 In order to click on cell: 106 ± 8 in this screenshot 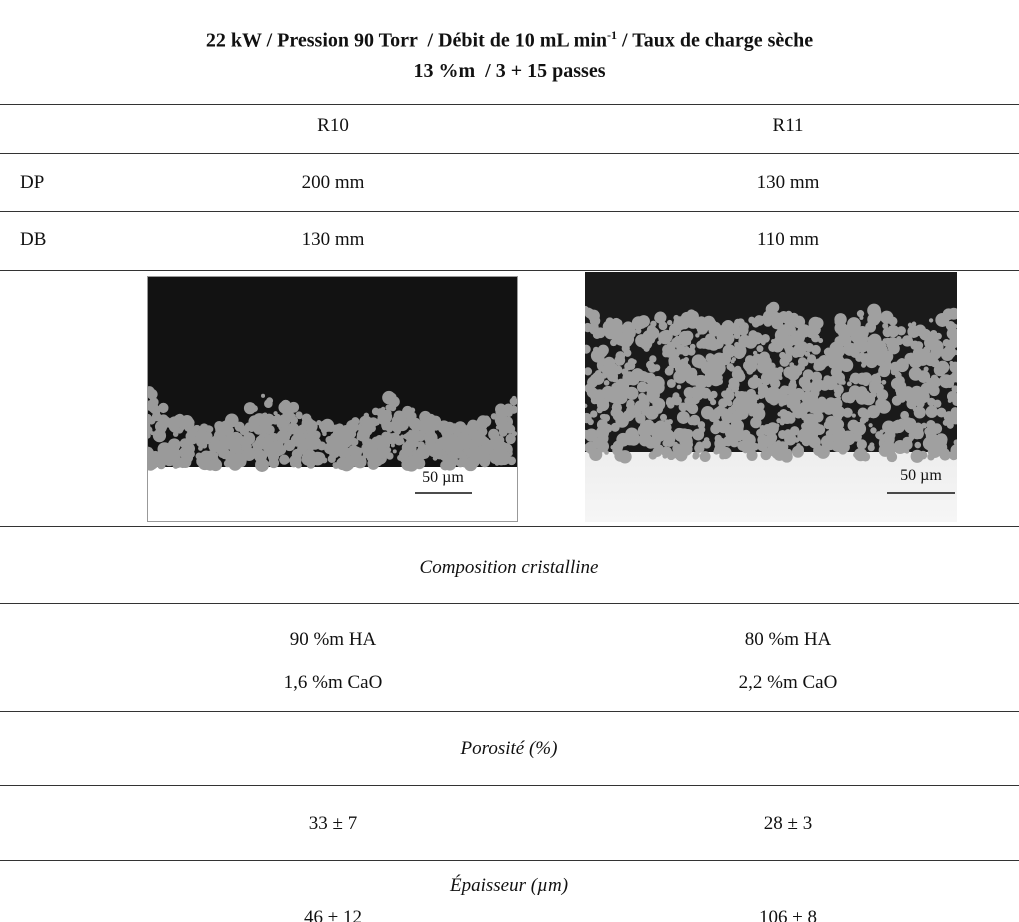, I will do `click(788, 914)`.